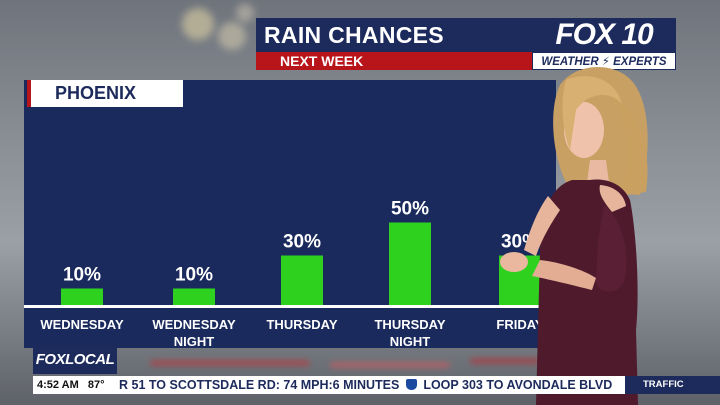 This screenshot has width=720, height=405. What do you see at coordinates (410, 209) in the screenshot?
I see `bar-value-label: 50%` at bounding box center [410, 209].